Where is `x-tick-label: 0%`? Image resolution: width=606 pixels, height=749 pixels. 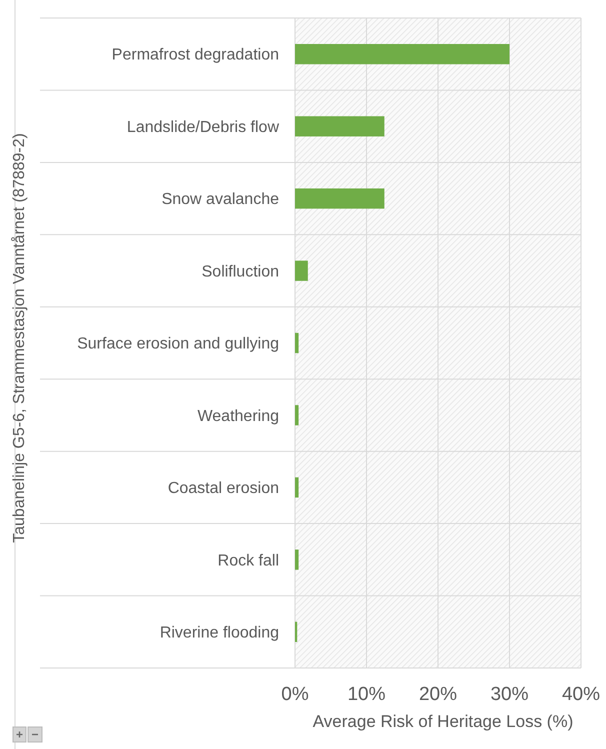
x-tick-label: 0% is located at coordinates (295, 694).